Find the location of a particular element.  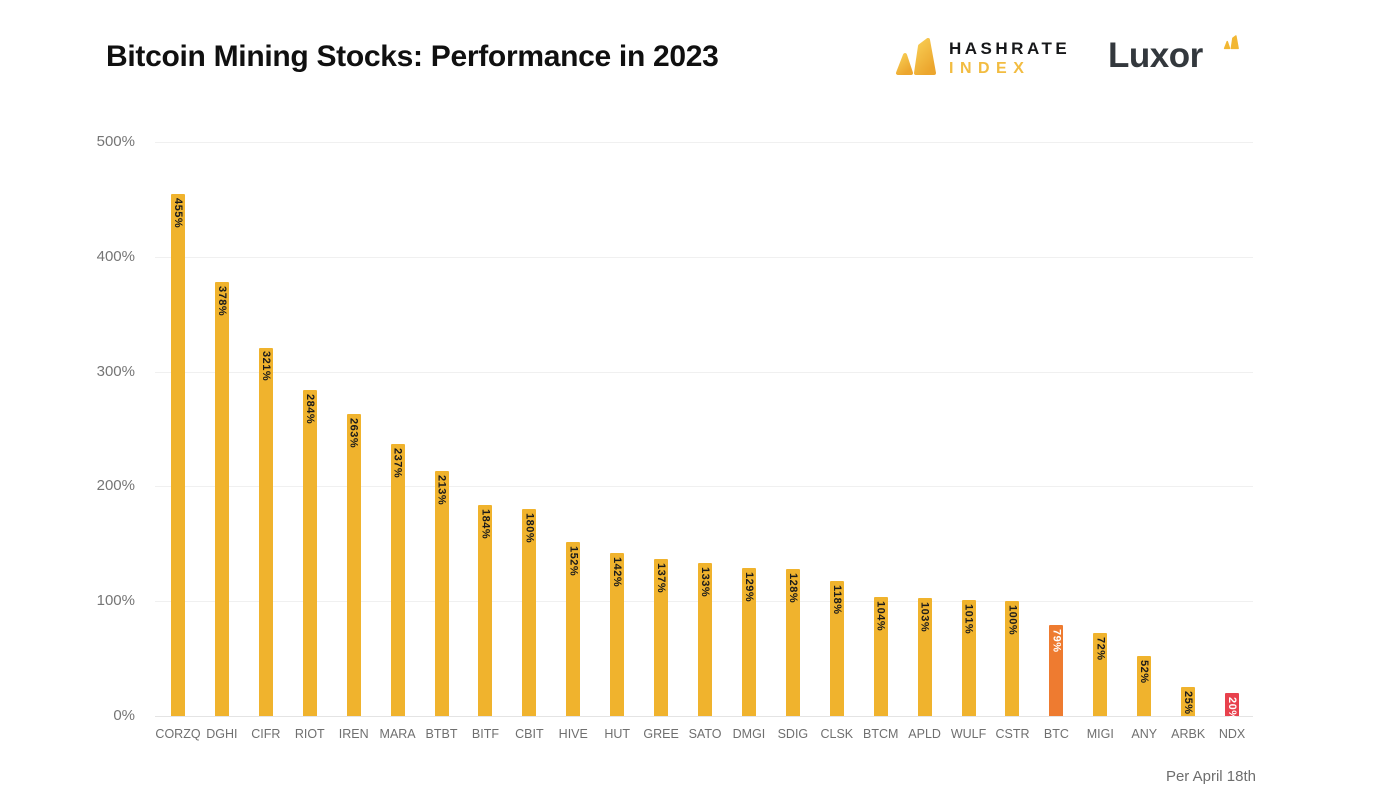

bar-value-label: 142% is located at coordinates (617, 572).